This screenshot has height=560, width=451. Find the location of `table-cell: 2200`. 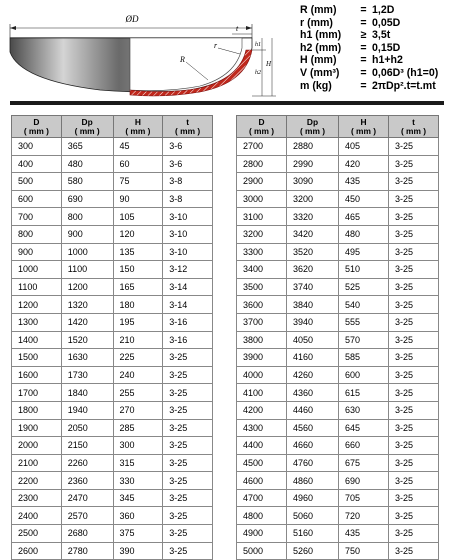

table-cell: 2200 is located at coordinates (36, 480).